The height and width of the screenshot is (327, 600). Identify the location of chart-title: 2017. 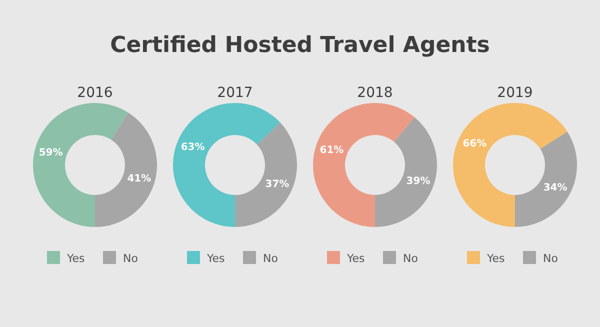
(235, 93).